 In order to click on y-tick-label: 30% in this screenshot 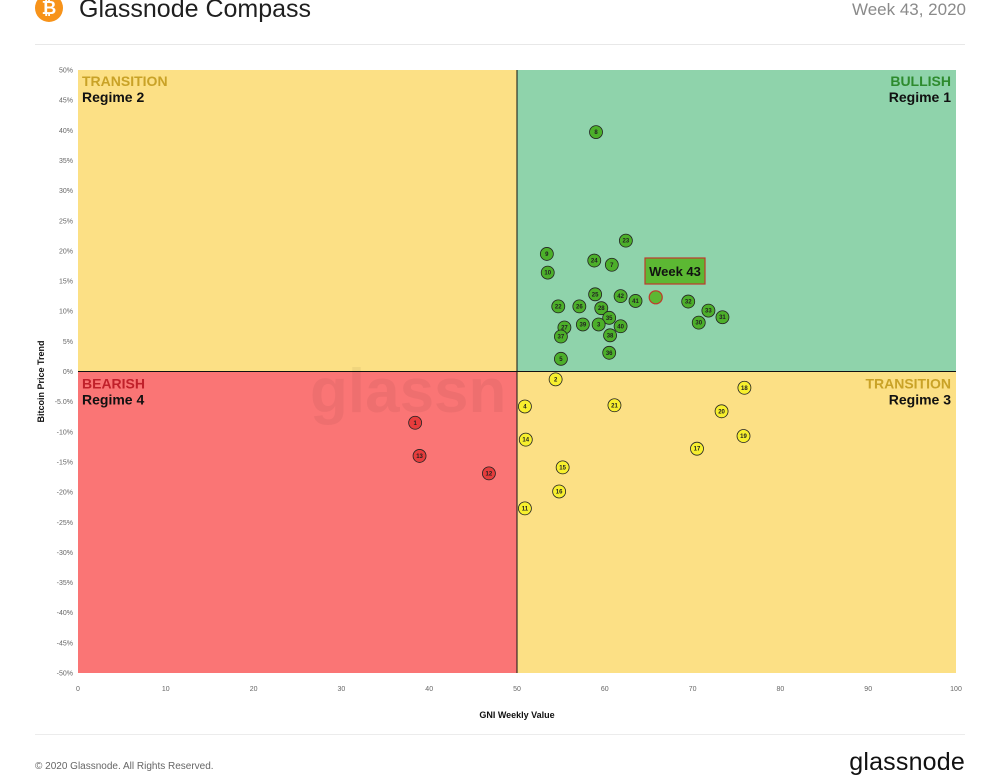, I will do `click(66, 191)`.